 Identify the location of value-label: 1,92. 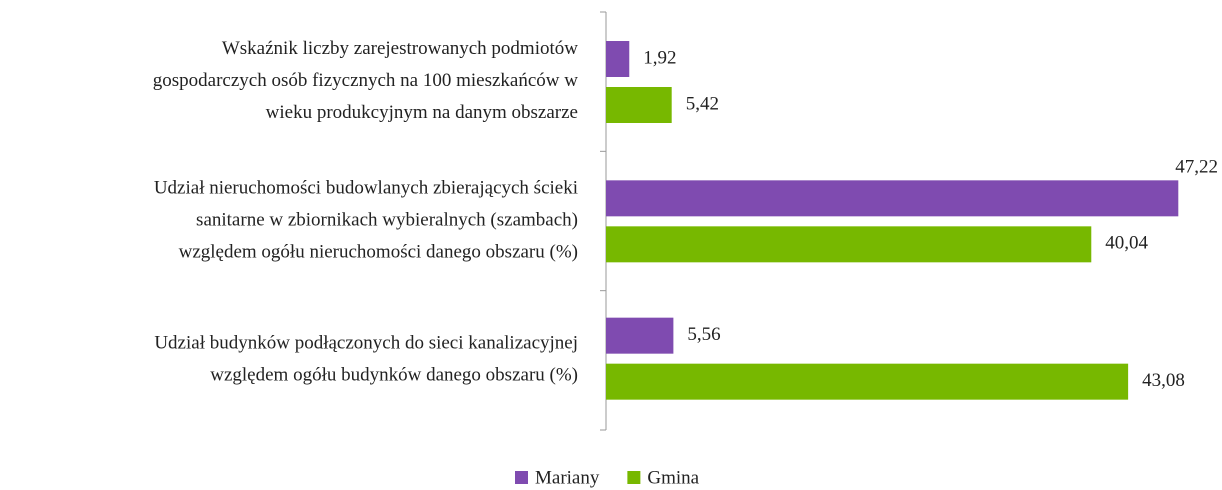
(659, 57).